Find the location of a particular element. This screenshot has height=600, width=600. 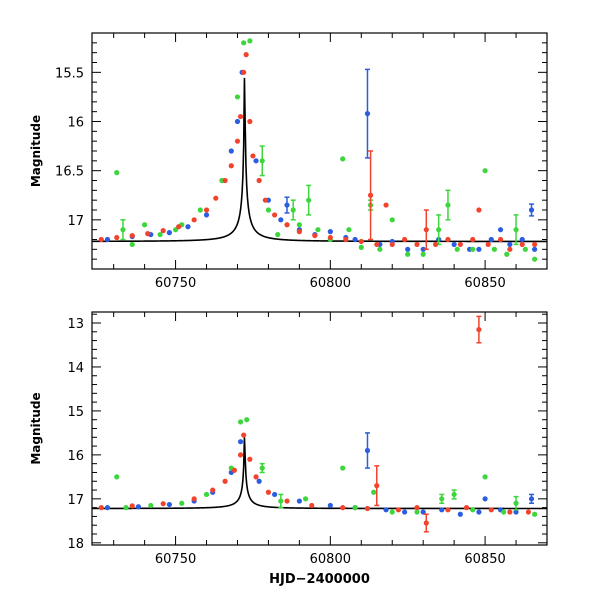

y-tick-label: 16 is located at coordinates (75, 456).